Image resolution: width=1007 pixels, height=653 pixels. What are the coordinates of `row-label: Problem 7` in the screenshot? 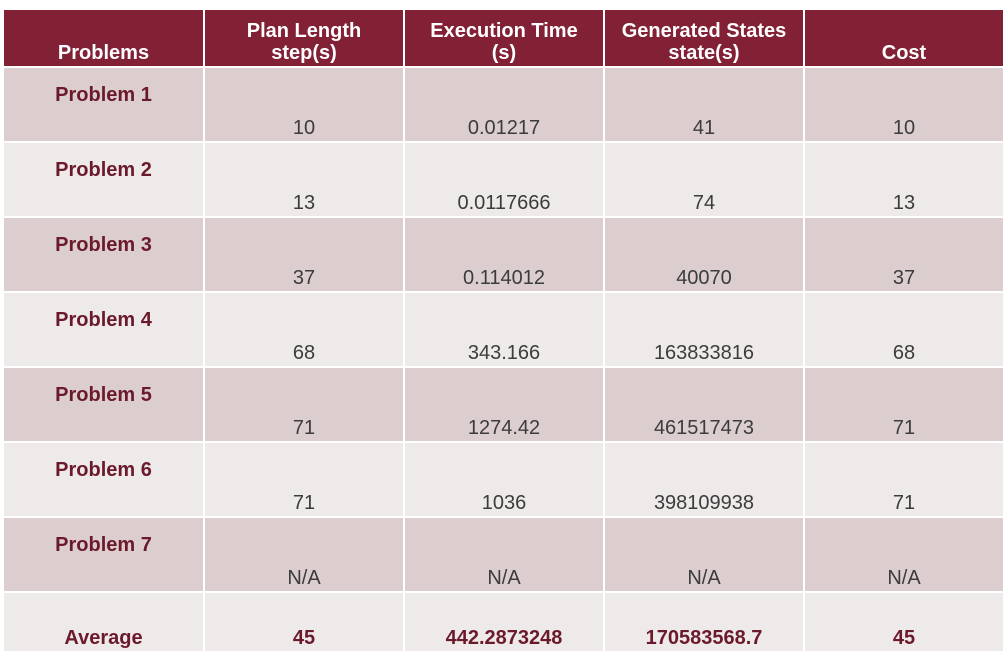 It's located at (103, 554).